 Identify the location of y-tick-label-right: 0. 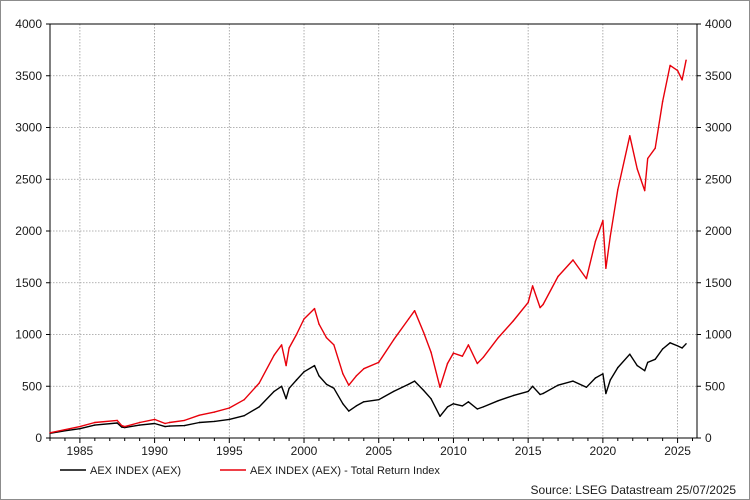
(708, 438).